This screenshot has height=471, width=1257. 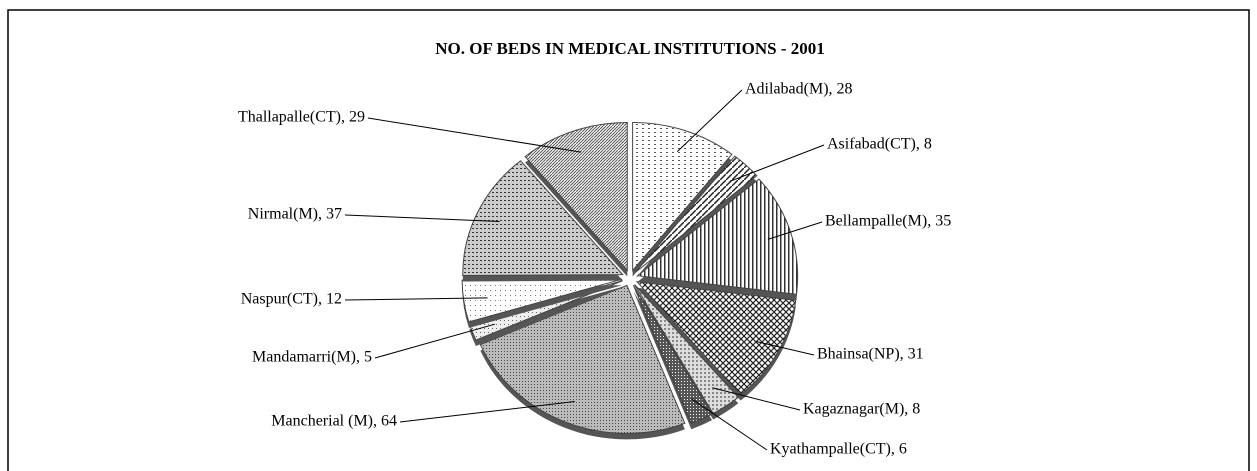 What do you see at coordinates (301, 117) in the screenshot?
I see `slice-label: Thallapalle(CT), 29` at bounding box center [301, 117].